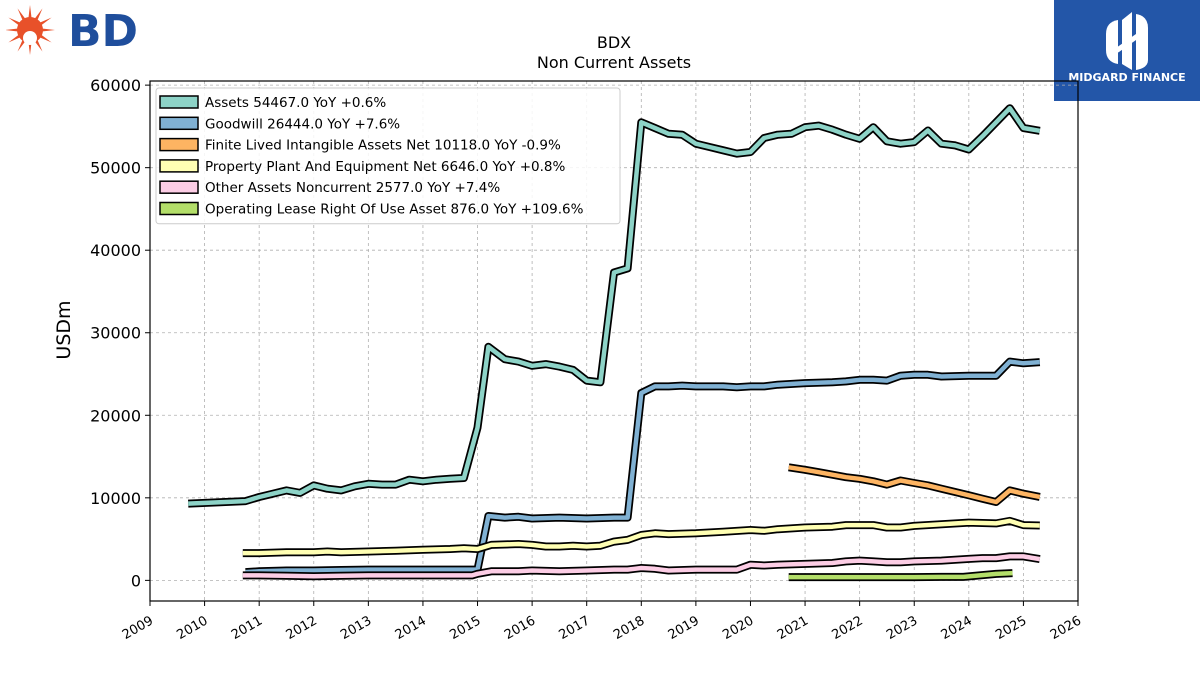 This screenshot has width=1200, height=675. I want to click on y-axis-ticks: 0 10000 20000 30000 40000 50000 60000, so click(120, 333).